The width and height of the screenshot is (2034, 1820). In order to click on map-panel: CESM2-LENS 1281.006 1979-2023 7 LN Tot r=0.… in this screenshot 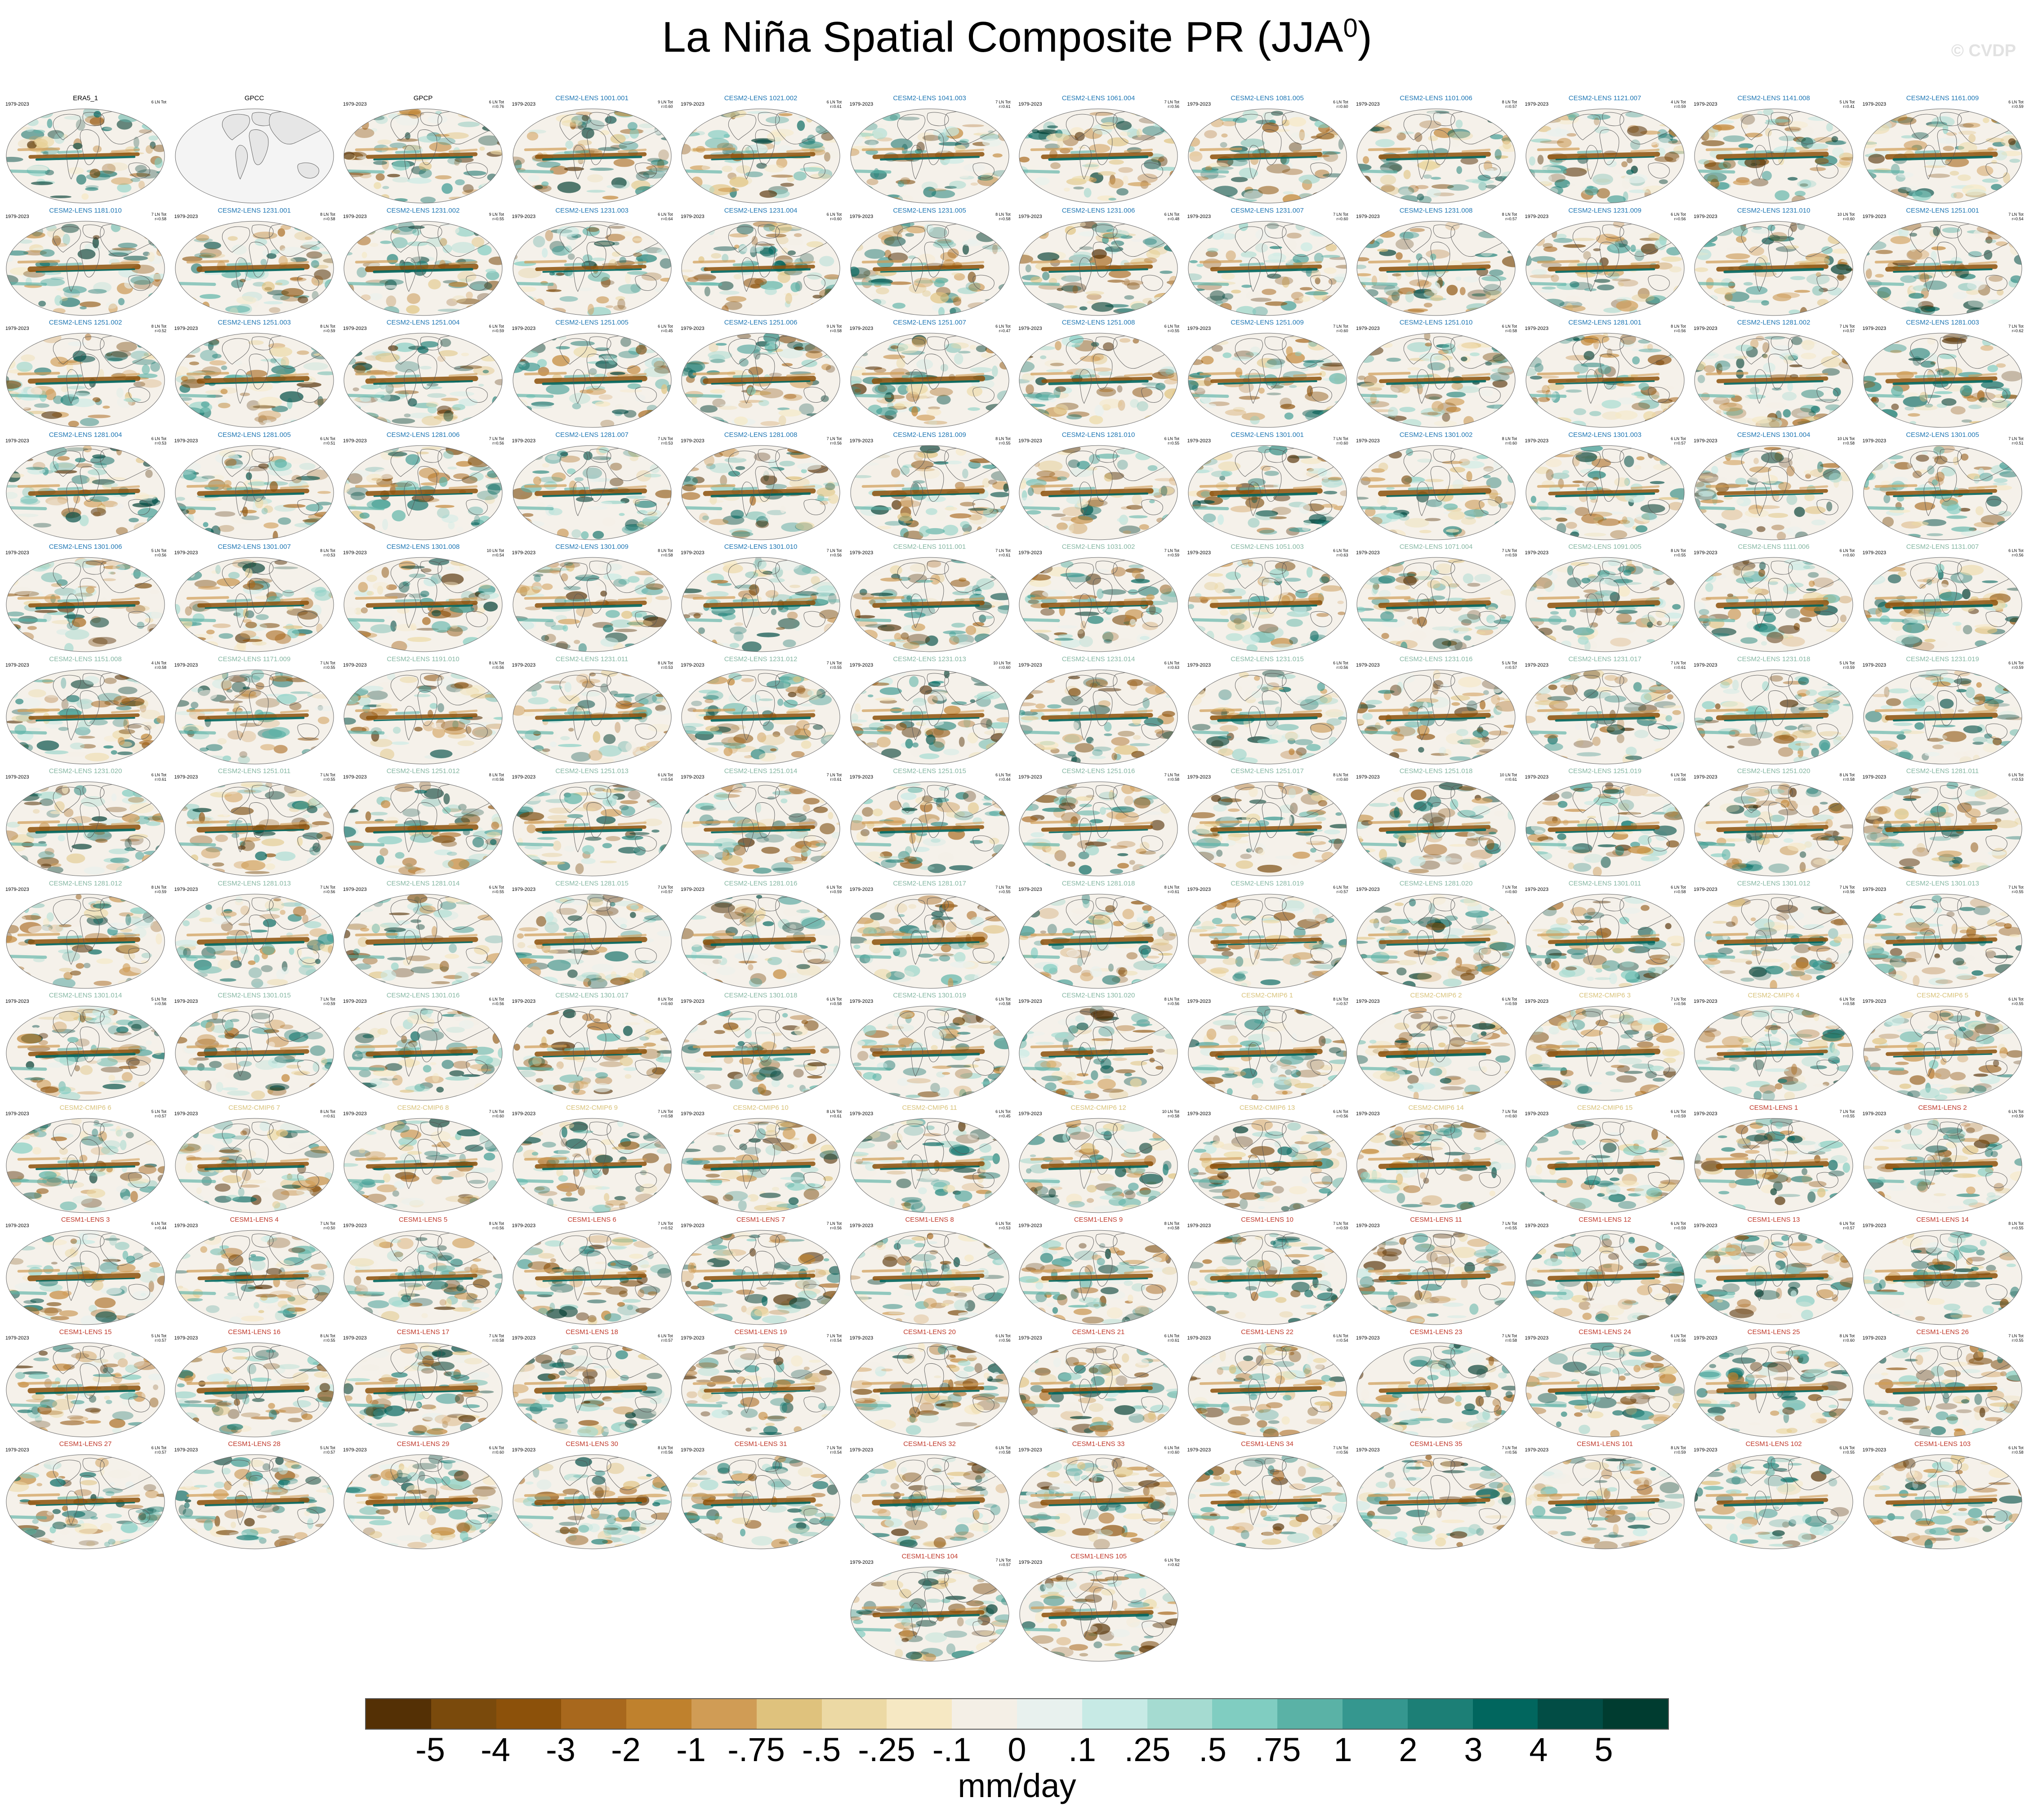, I will do `click(423, 488)`.